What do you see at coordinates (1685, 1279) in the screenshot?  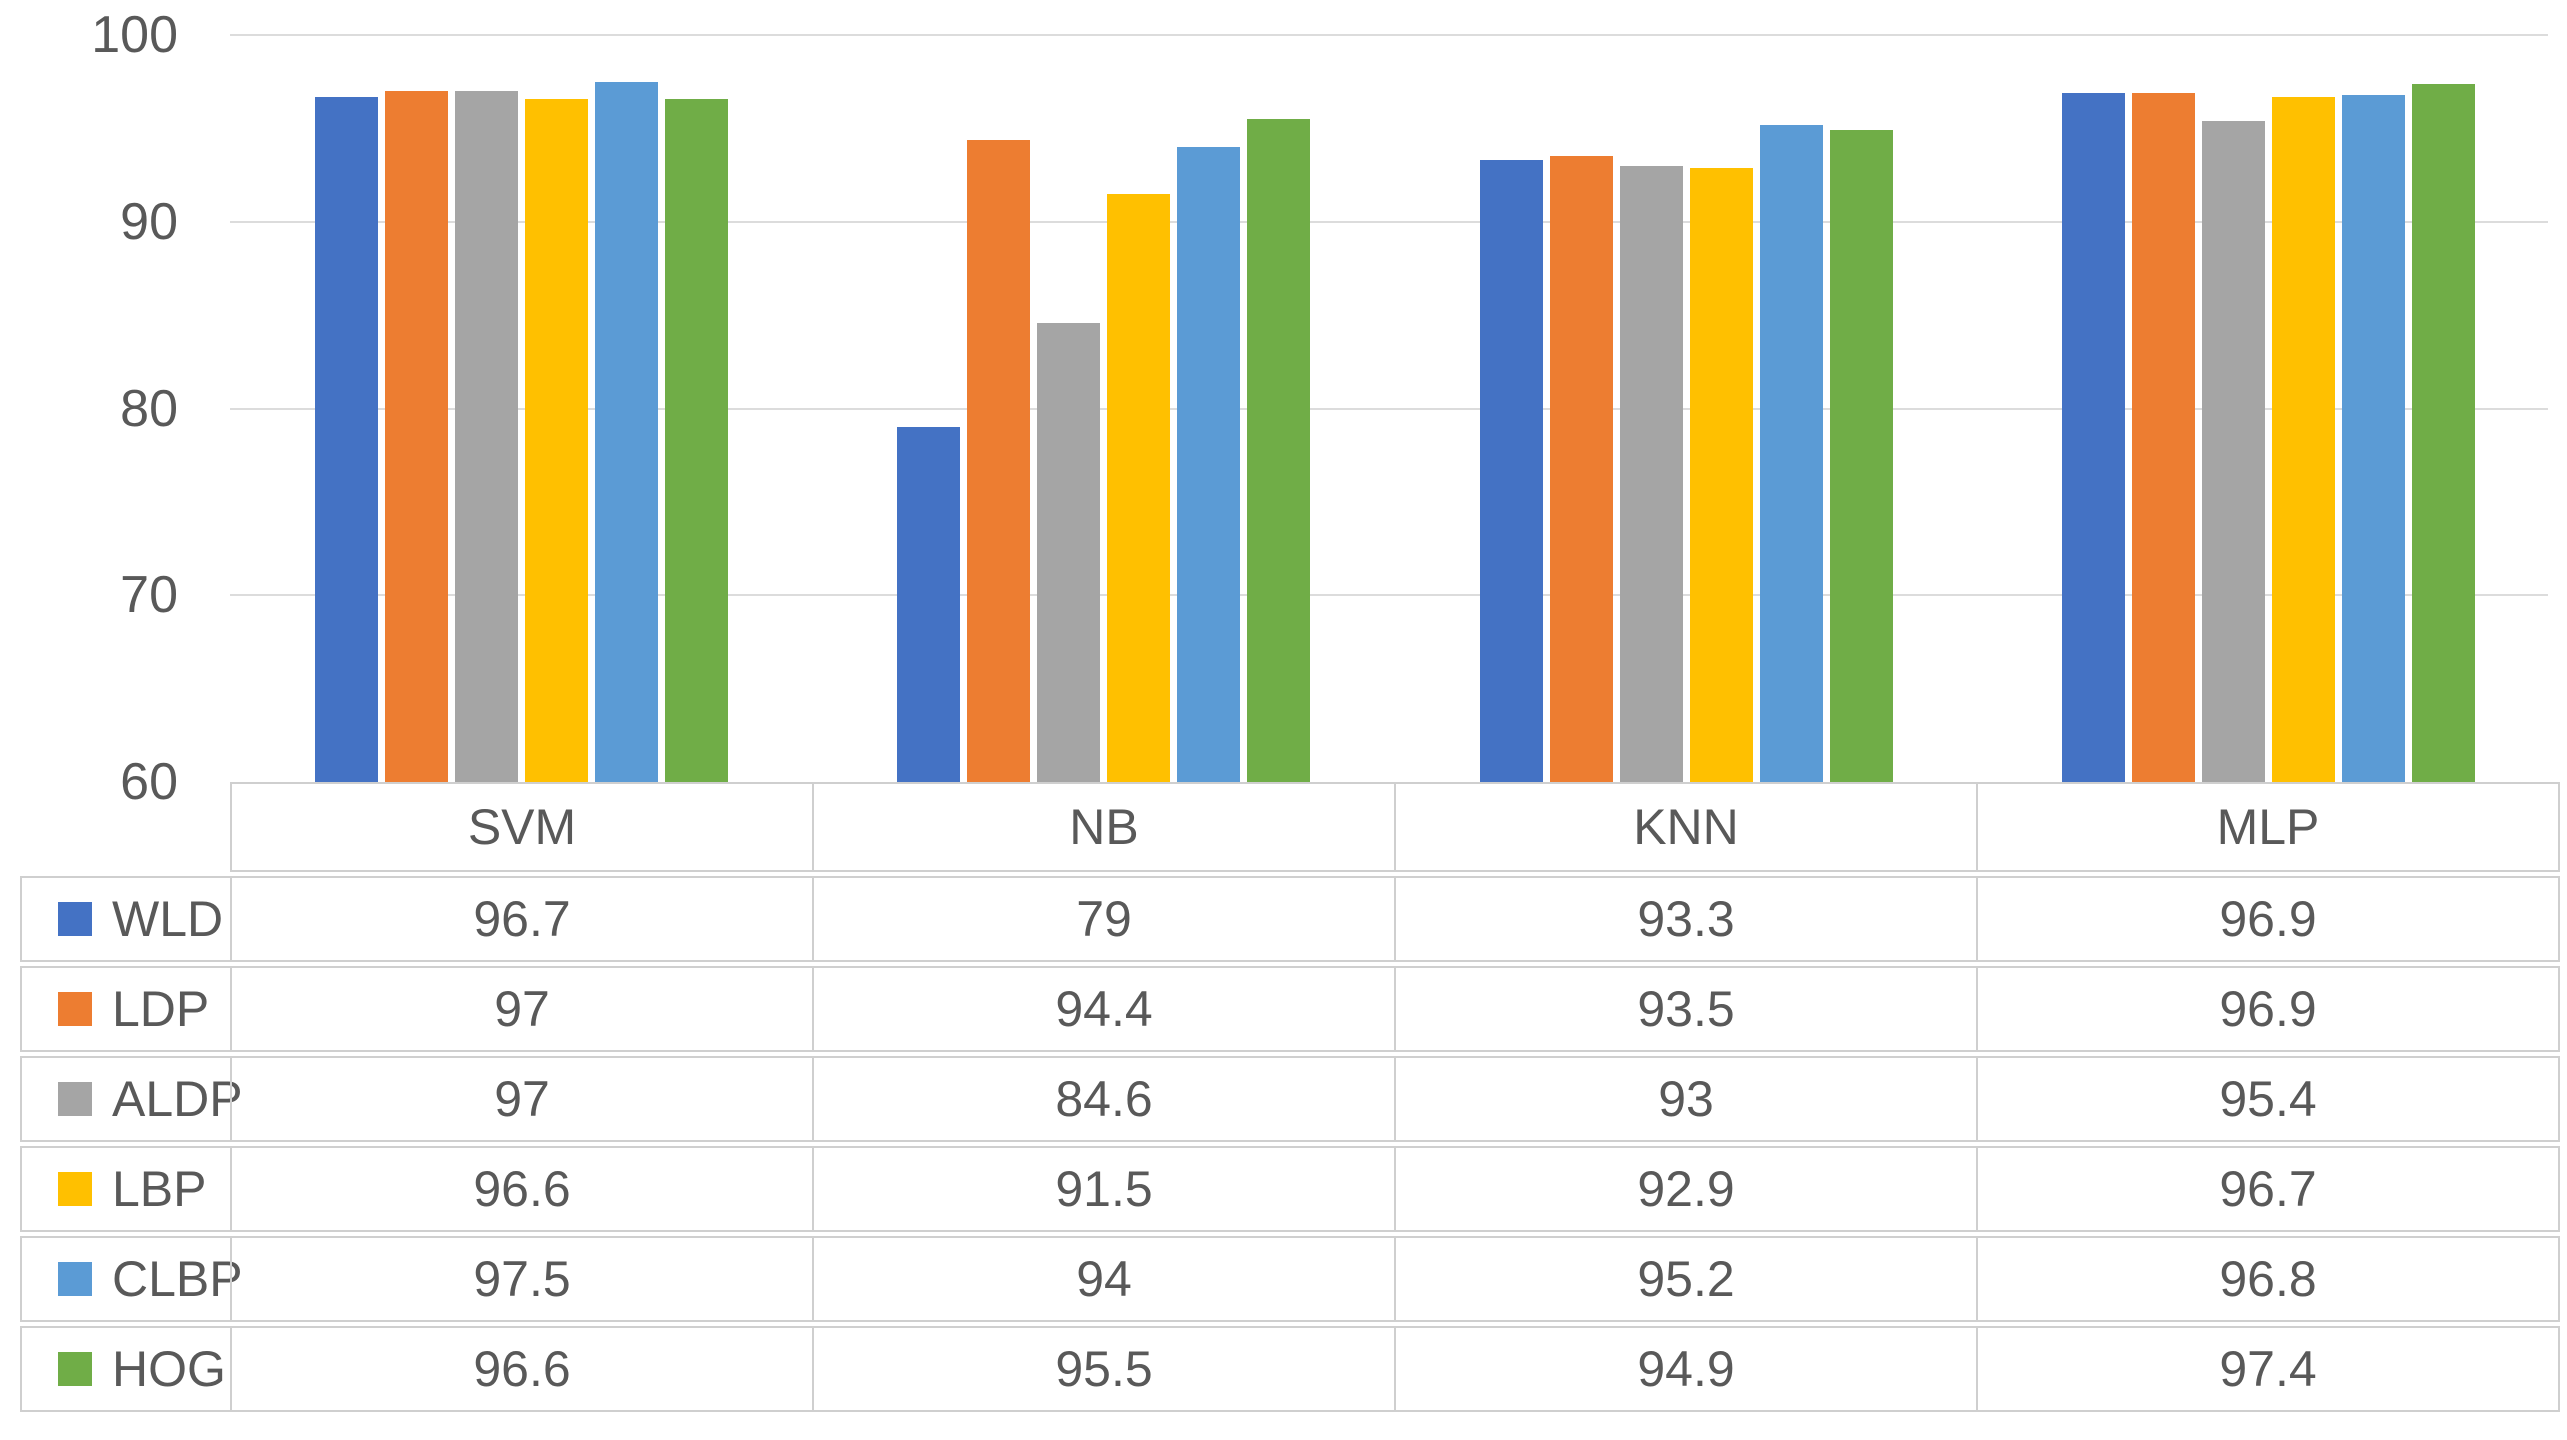 I see `cell-clbp-knn: 95.2` at bounding box center [1685, 1279].